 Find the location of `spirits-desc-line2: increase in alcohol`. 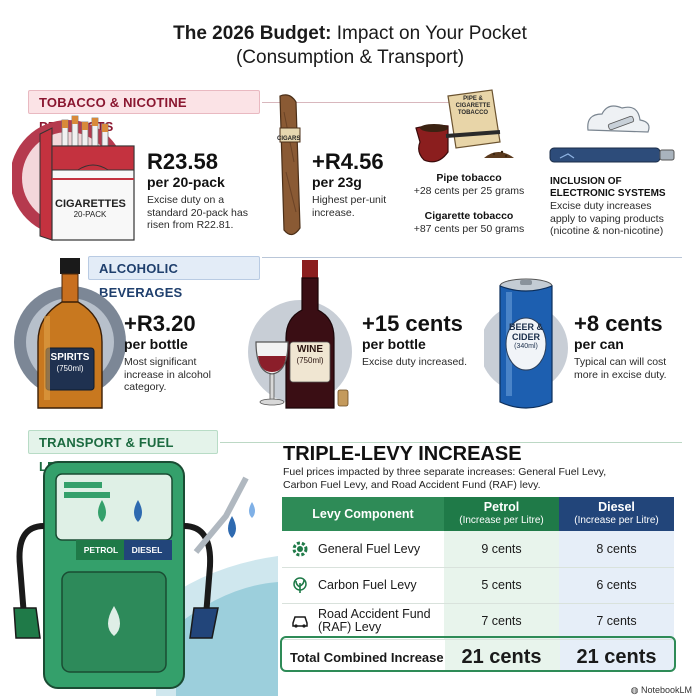

spirits-desc-line2: increase in alcohol is located at coordinates (167, 374).